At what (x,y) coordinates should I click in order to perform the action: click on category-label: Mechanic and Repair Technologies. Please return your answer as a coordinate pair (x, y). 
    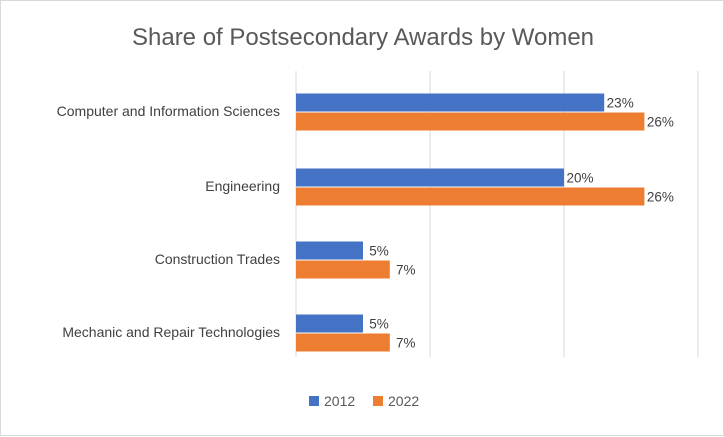
    Looking at the image, I should click on (171, 332).